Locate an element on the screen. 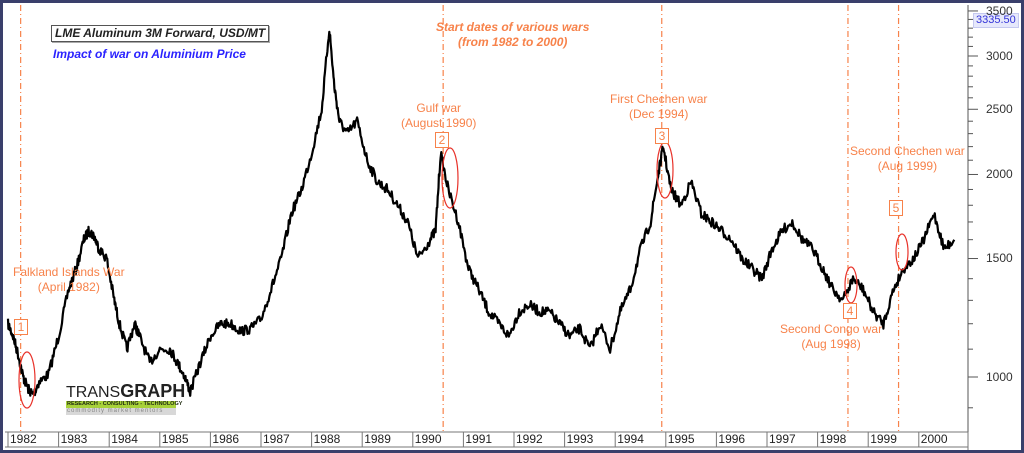 The width and height of the screenshot is (1024, 453). x-tick-1999: 1999 is located at coordinates (883, 439).